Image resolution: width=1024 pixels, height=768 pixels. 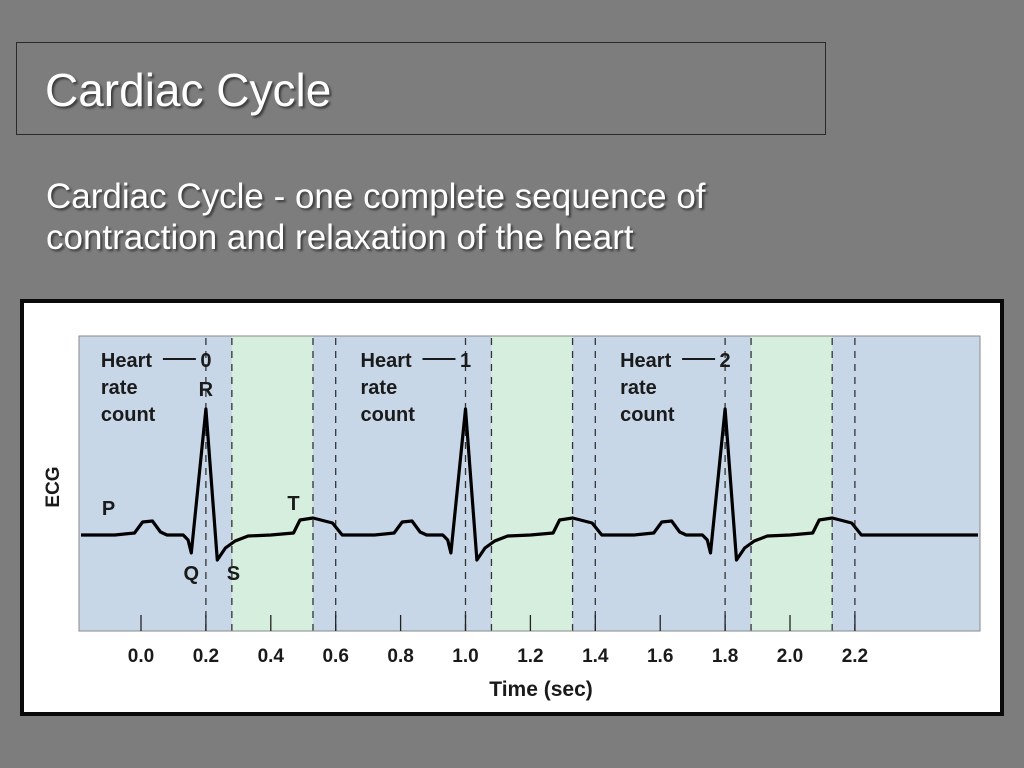 What do you see at coordinates (498, 641) in the screenshot?
I see `x-axis-ticks: 0.0 0.2 0.4 0.6 0.8 1.0 1.2 1.4 1.6 1.8 2.0 2.2` at bounding box center [498, 641].